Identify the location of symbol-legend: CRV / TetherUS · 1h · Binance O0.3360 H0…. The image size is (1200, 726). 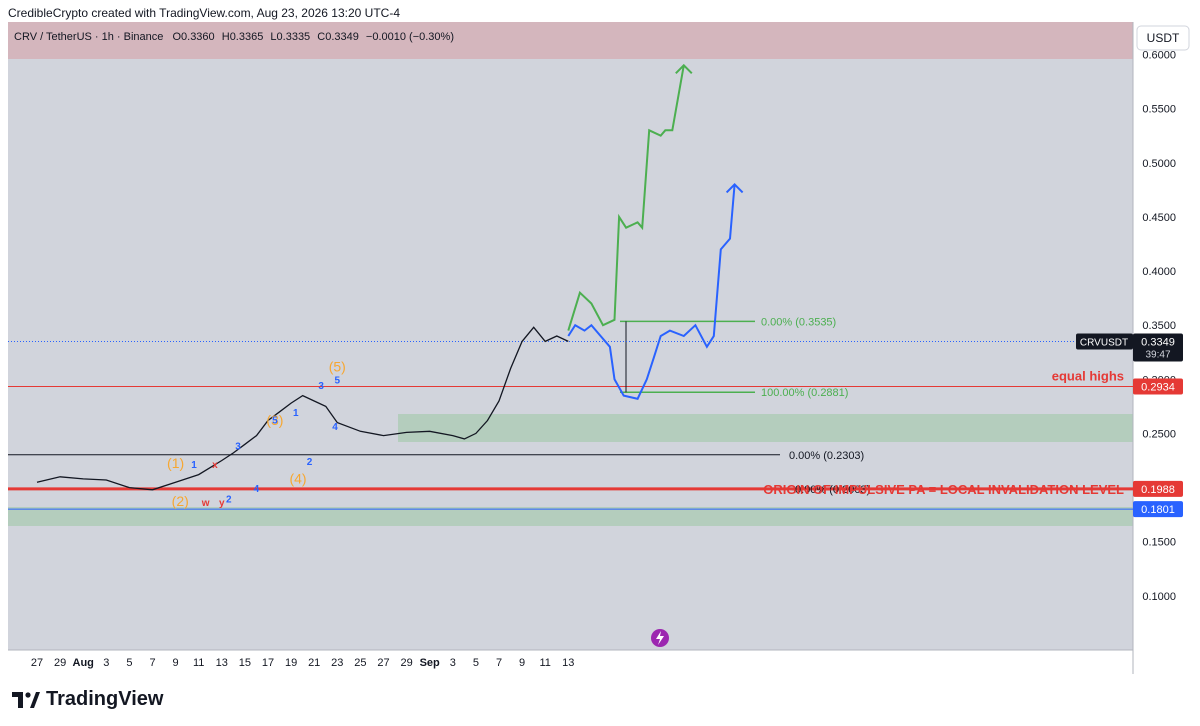
(234, 37).